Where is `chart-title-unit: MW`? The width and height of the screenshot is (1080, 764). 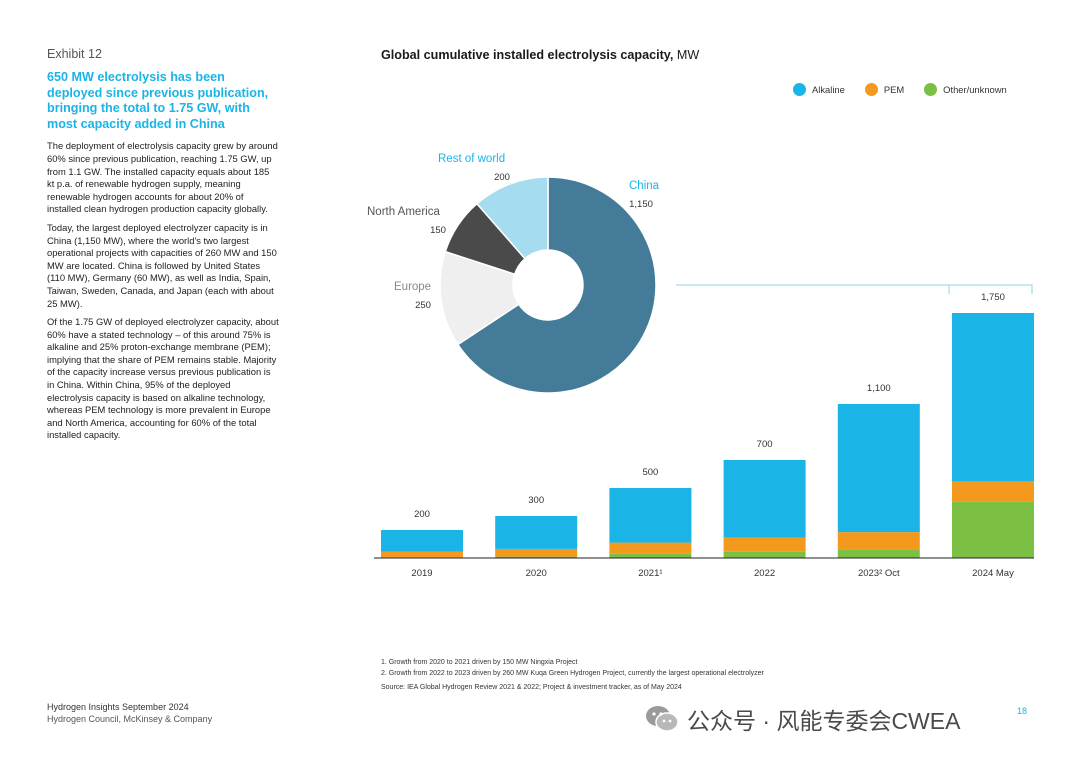 chart-title-unit: MW is located at coordinates (688, 55).